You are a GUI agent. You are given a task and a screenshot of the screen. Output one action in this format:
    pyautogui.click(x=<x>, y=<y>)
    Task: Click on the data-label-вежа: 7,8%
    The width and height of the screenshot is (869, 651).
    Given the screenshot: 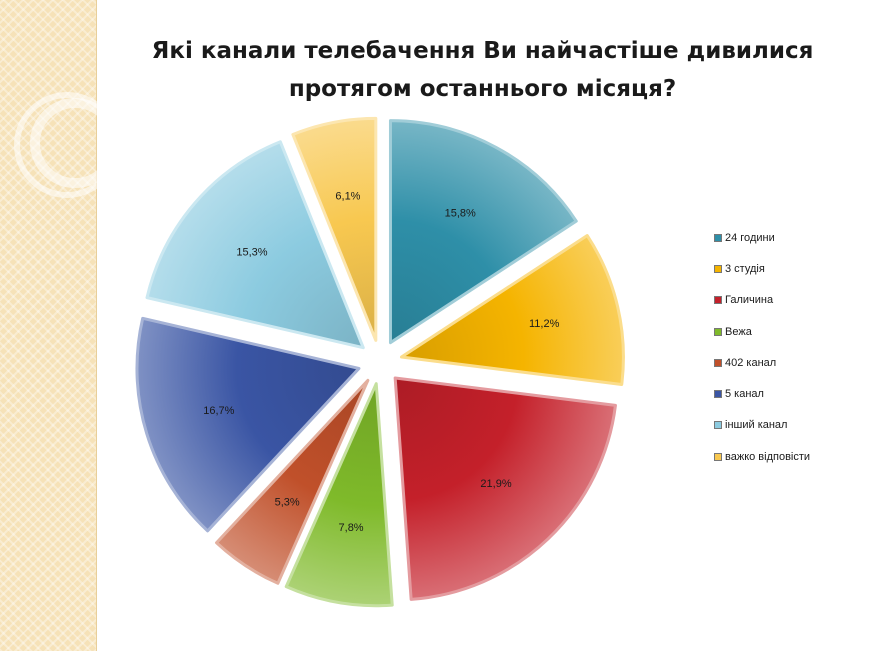 What is the action you would take?
    pyautogui.click(x=351, y=528)
    